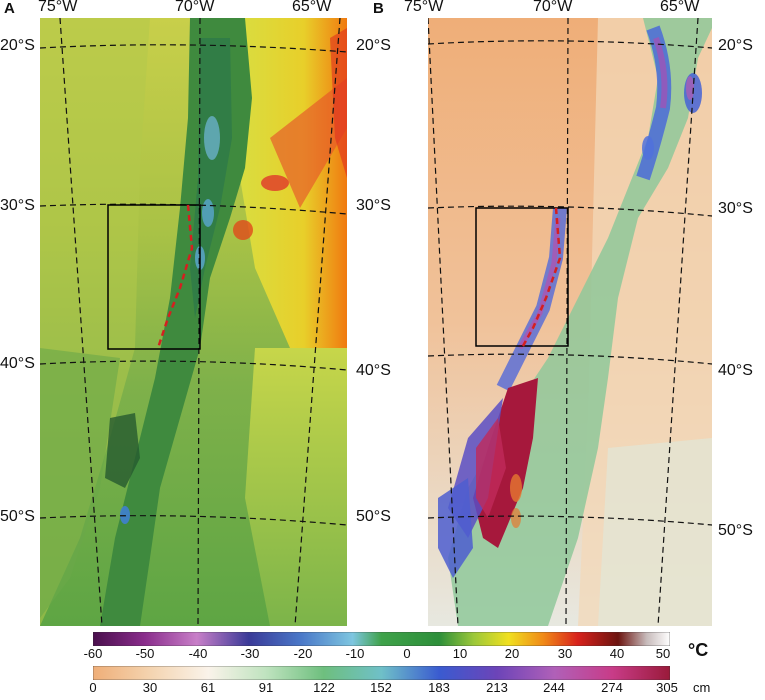  Describe the element at coordinates (312, 7) in the screenshot. I see `lon-label-65w-a: 65°W` at that location.